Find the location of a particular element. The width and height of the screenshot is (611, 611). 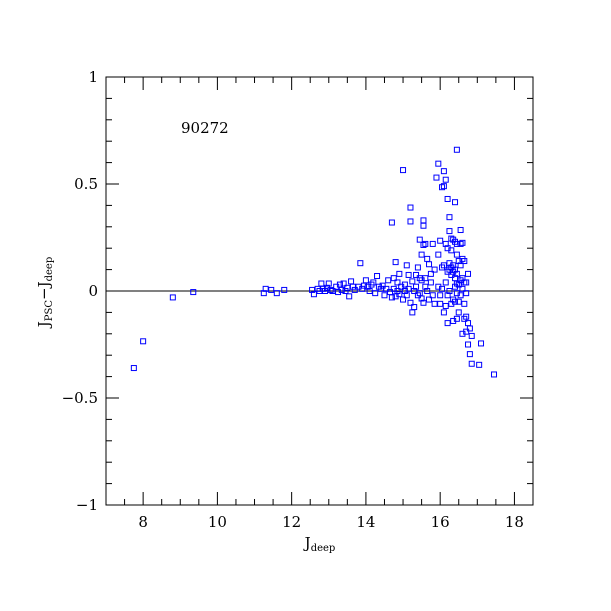

x-tick-label: 14 is located at coordinates (365, 522).